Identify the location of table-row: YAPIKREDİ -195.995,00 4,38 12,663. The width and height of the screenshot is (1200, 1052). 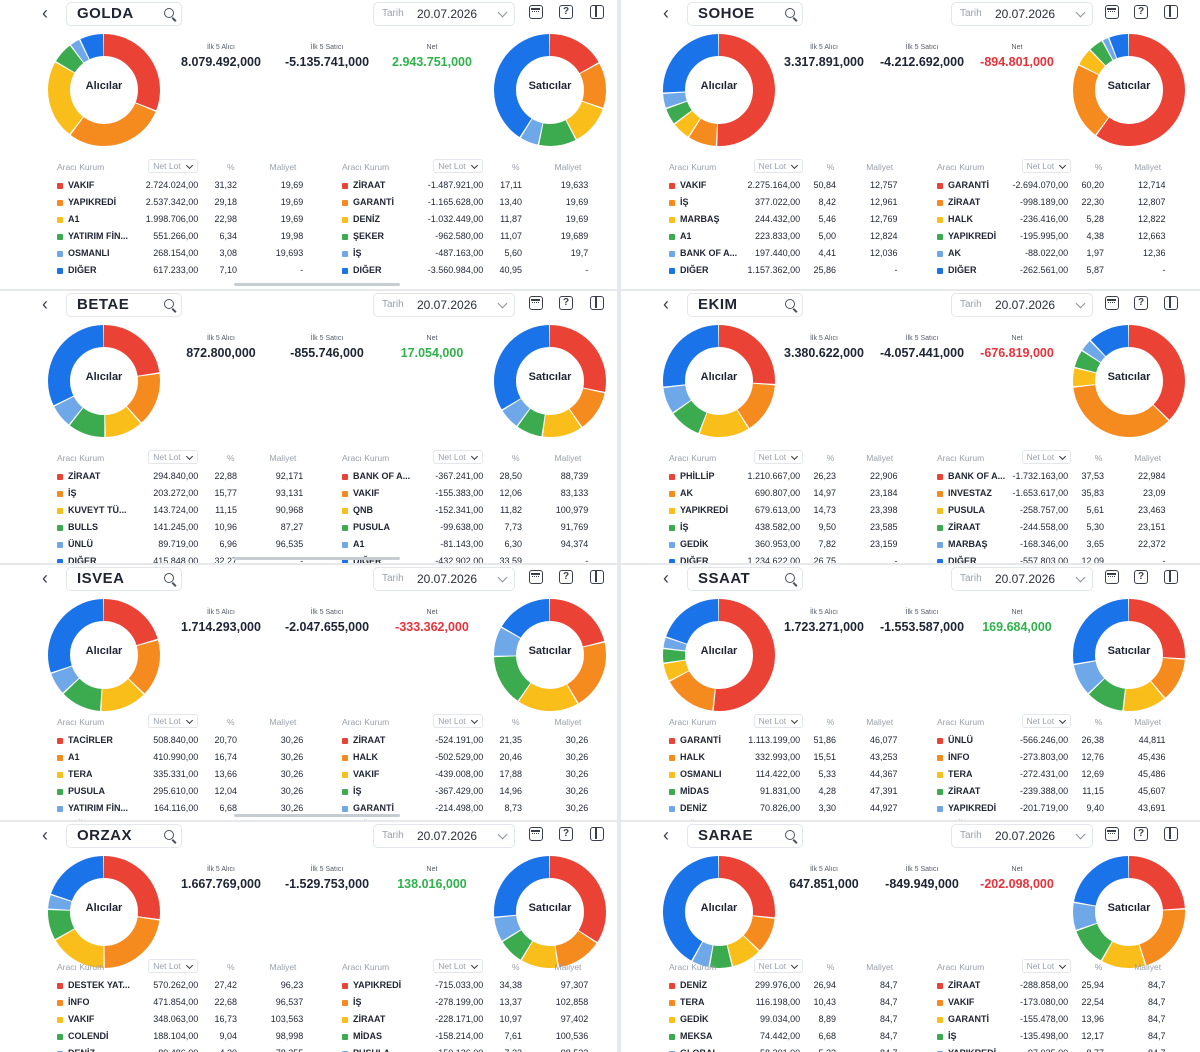
(1053, 238).